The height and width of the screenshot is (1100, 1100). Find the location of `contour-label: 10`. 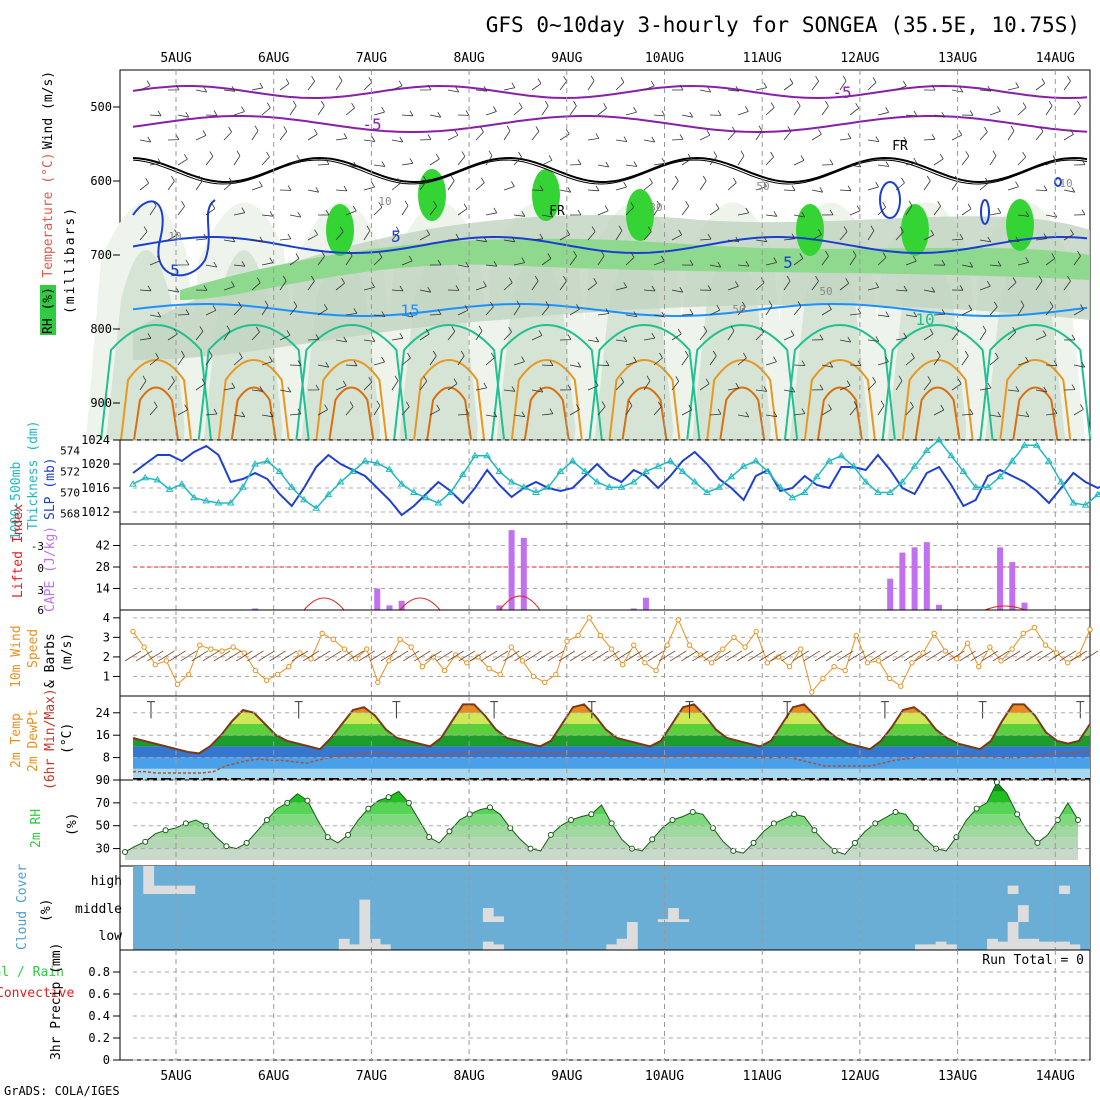

contour-label: 10 is located at coordinates (924, 319).